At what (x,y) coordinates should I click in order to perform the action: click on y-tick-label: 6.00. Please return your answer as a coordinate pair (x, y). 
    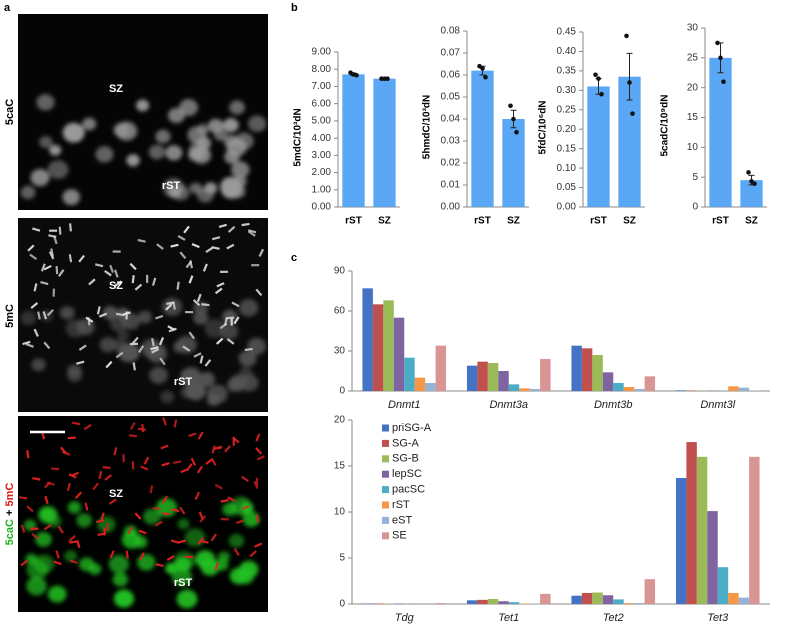
    Looking at the image, I should click on (322, 103).